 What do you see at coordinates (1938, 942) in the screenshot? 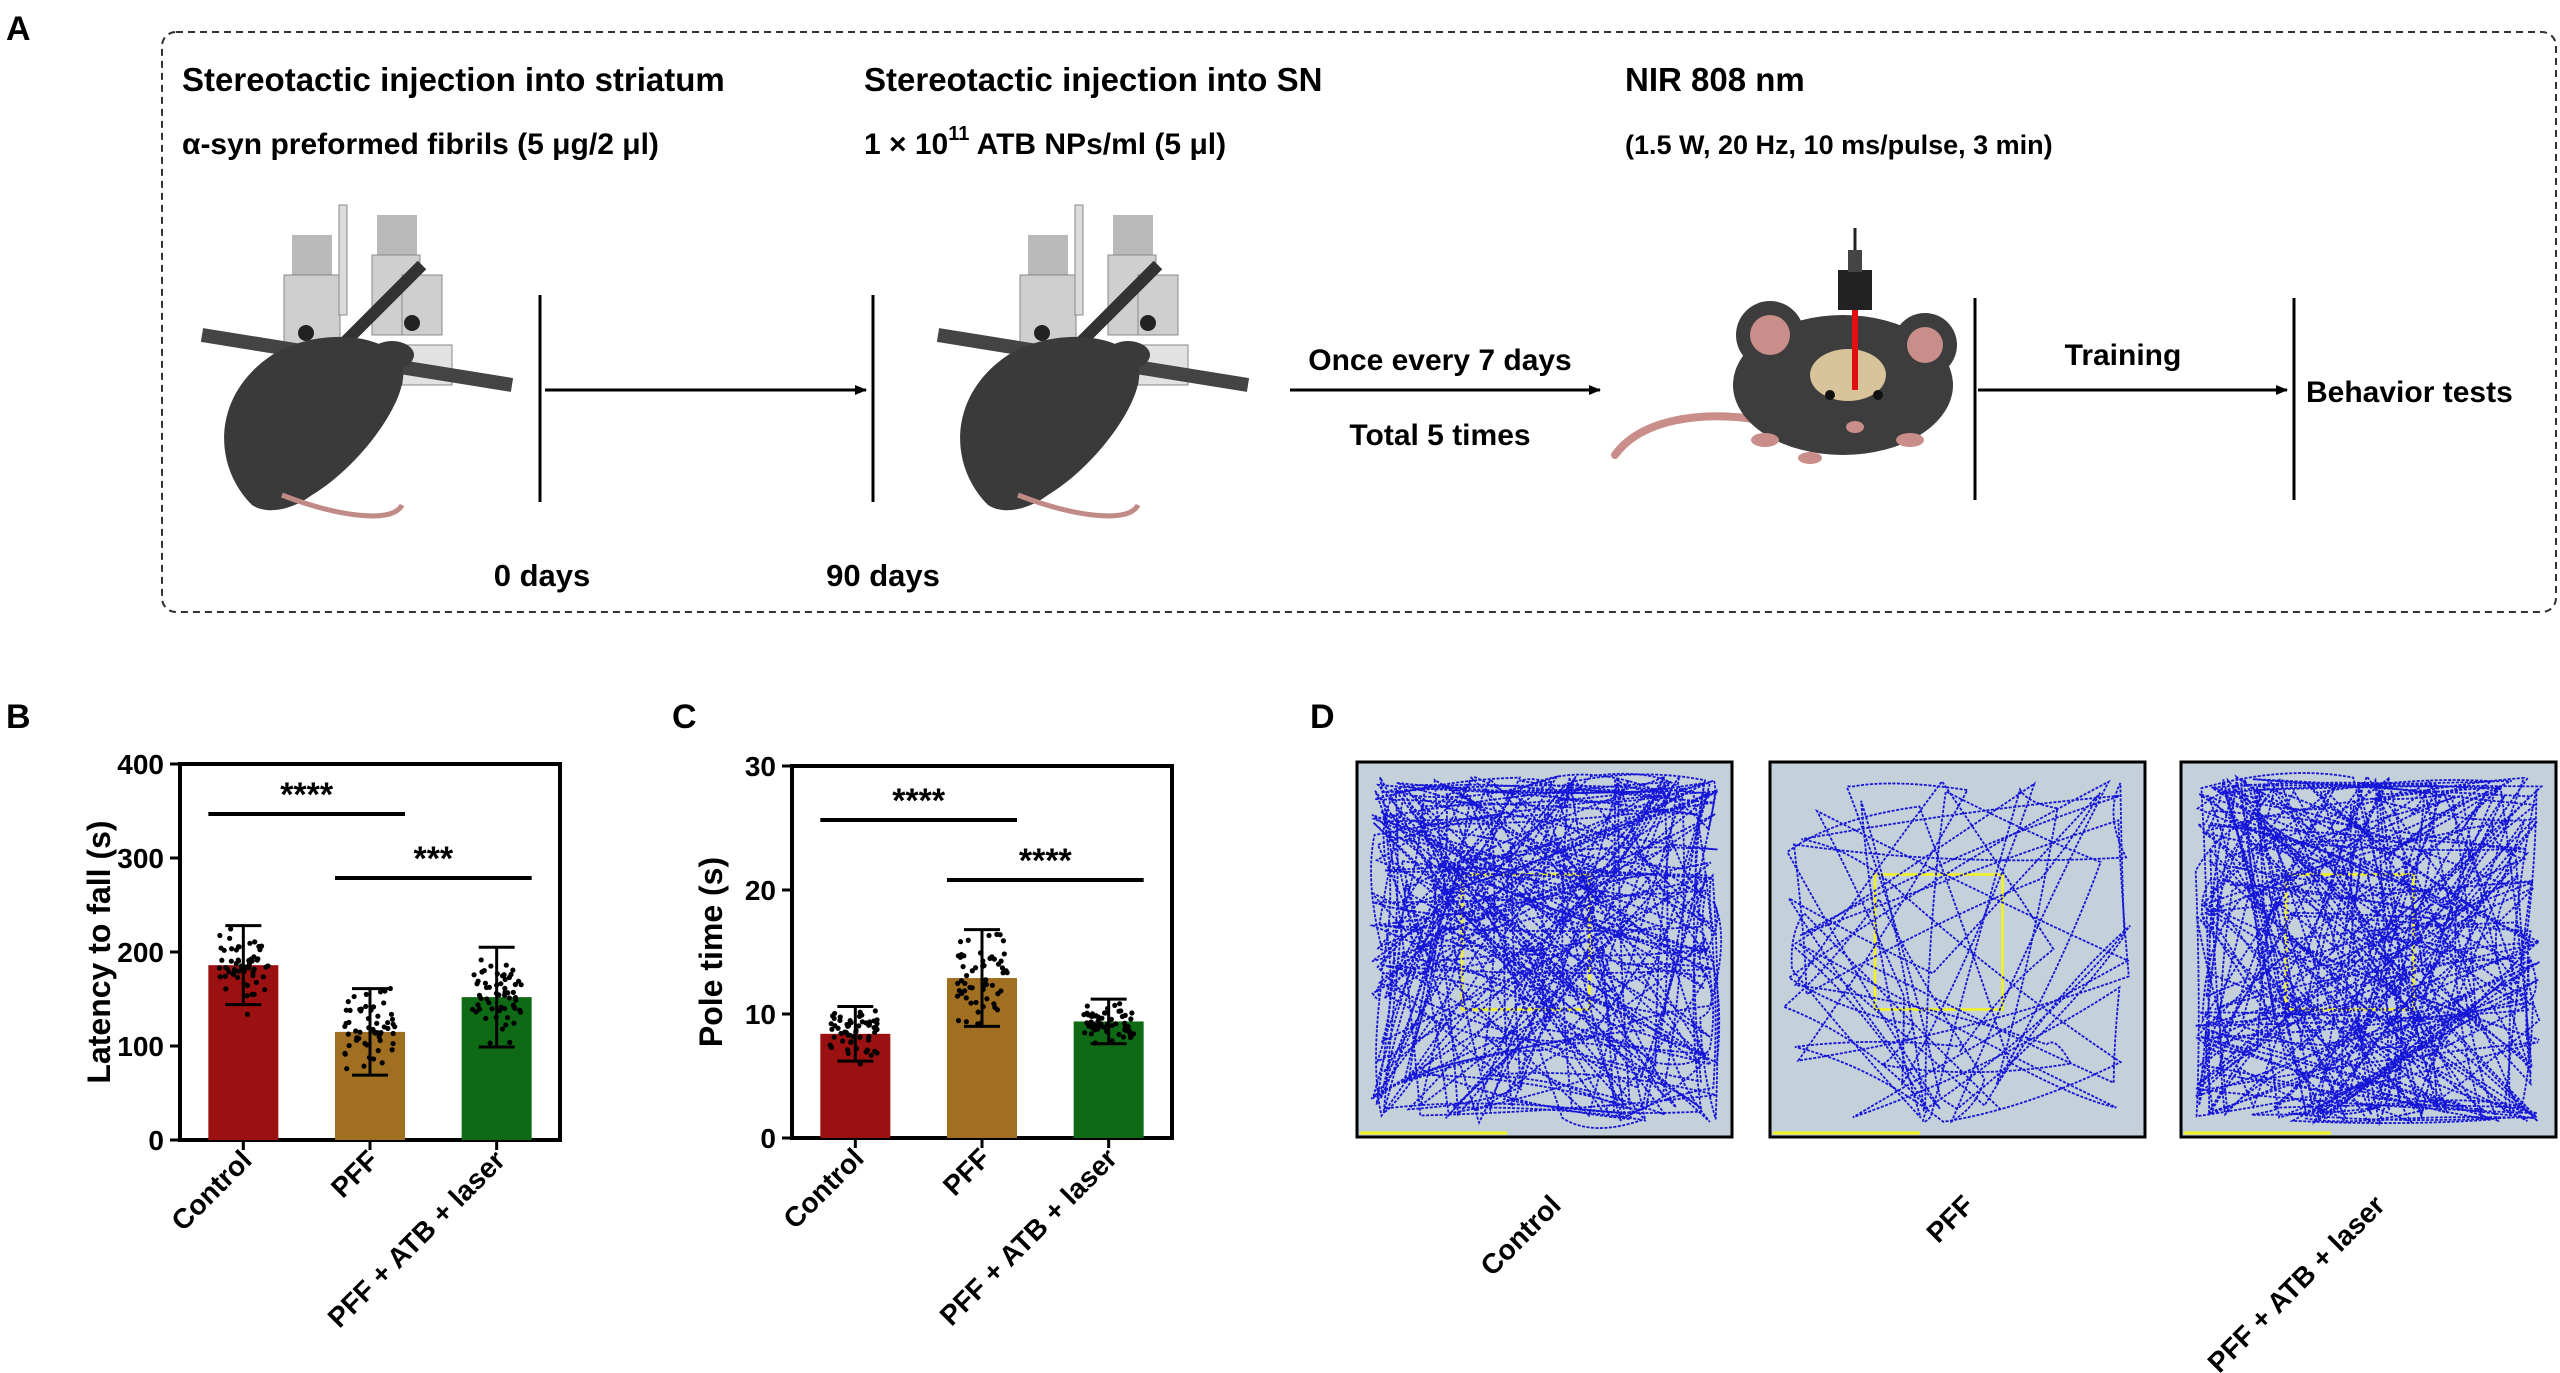
I see `center-zone` at bounding box center [1938, 942].